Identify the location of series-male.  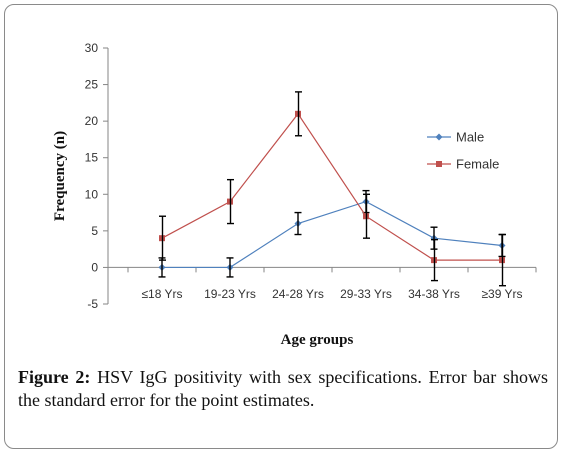
(332, 233).